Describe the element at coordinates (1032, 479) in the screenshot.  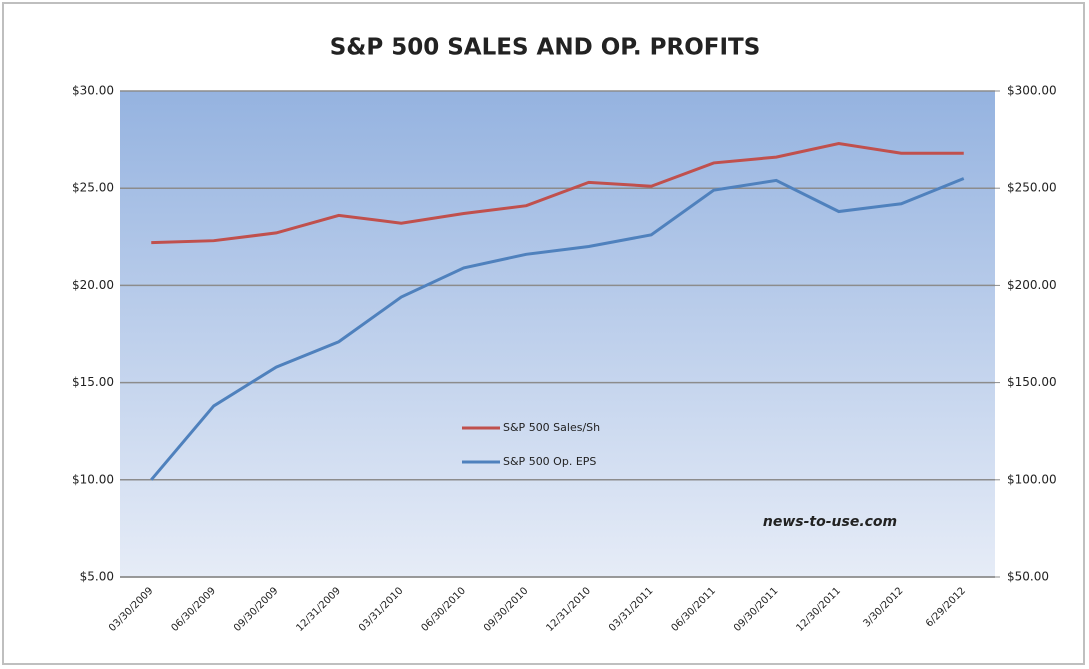
I see `y2-tick-label: $100.00` at that location.